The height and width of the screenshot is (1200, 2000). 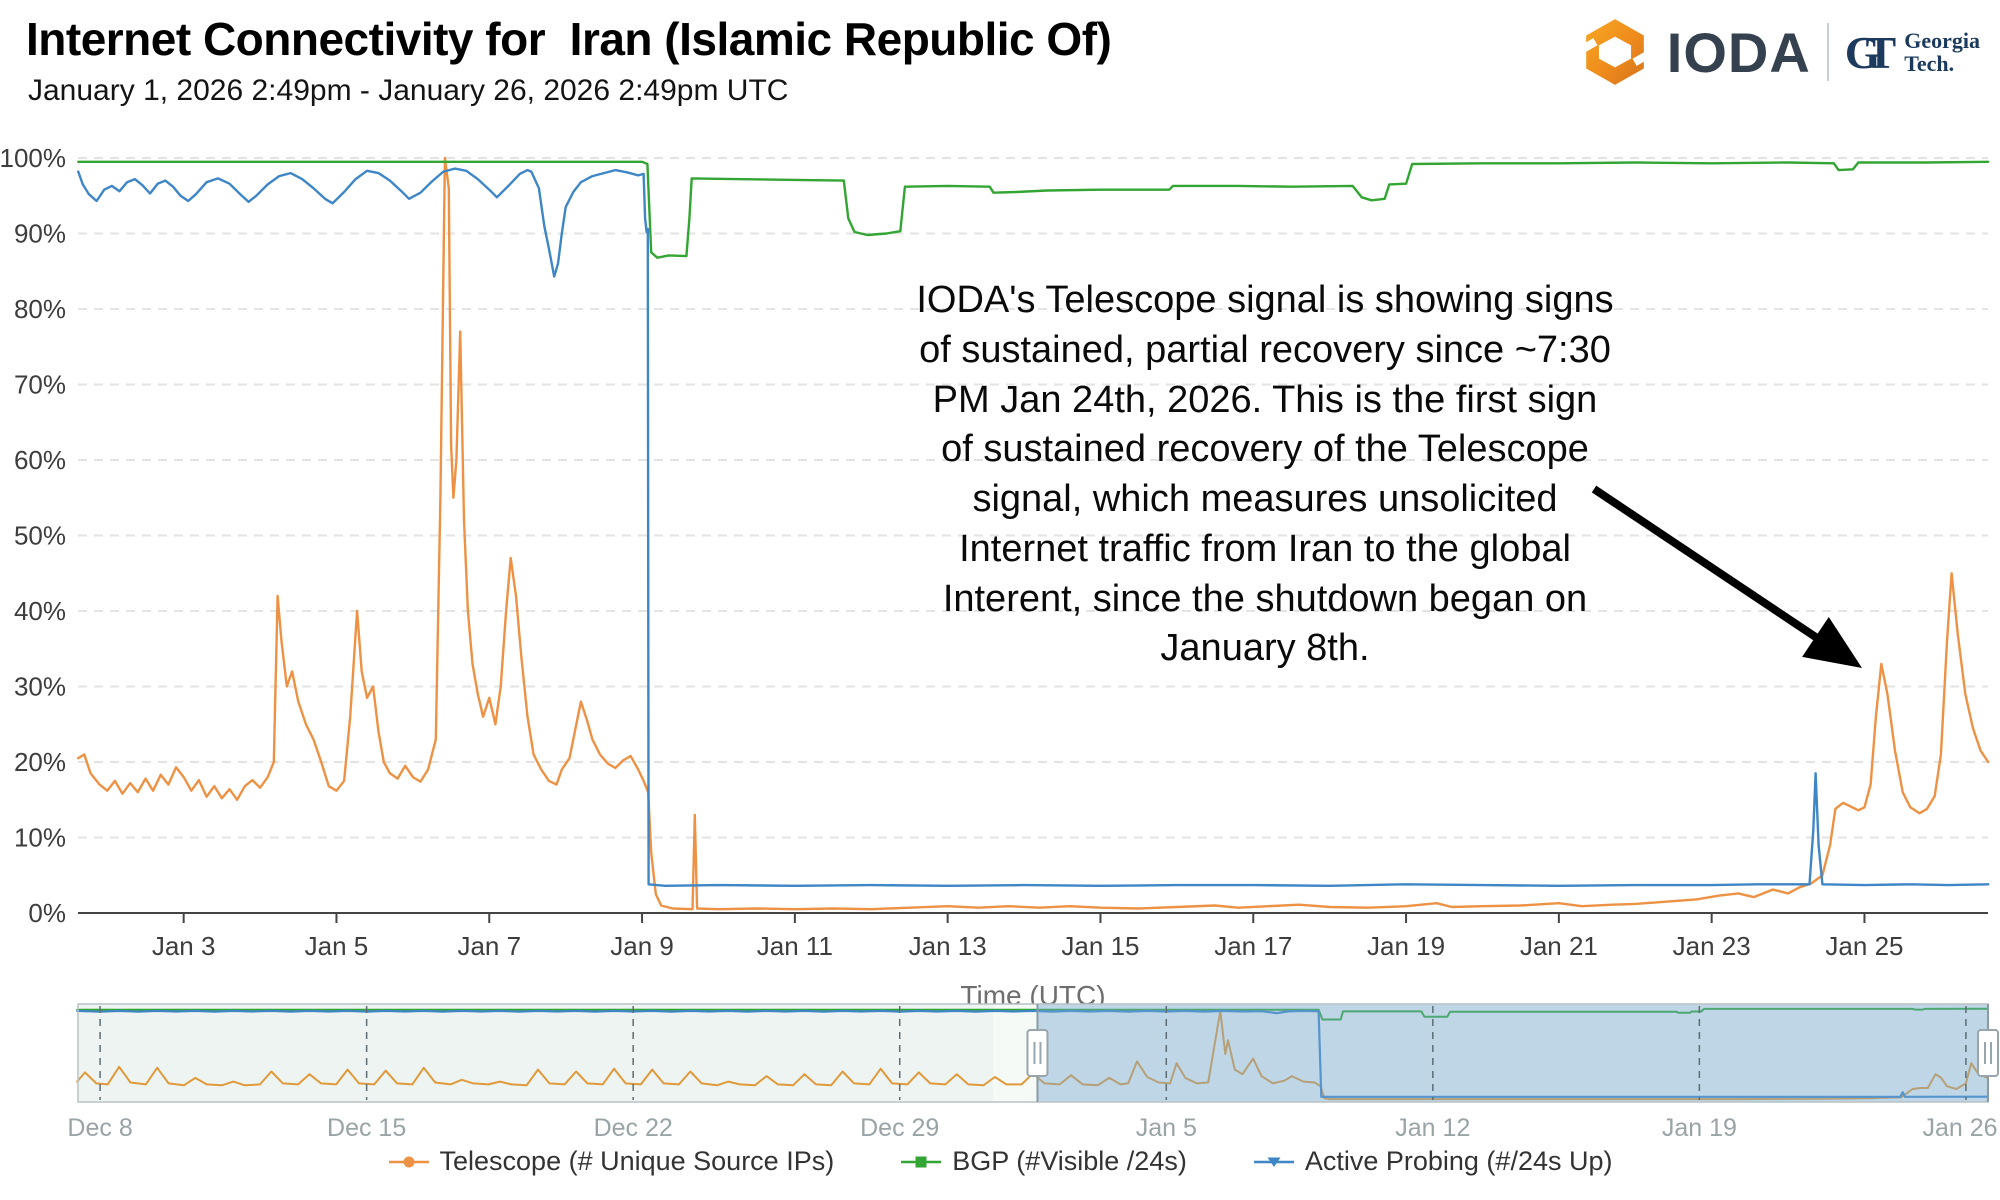 What do you see at coordinates (1726, 576) in the screenshot?
I see `annotation-arrow` at bounding box center [1726, 576].